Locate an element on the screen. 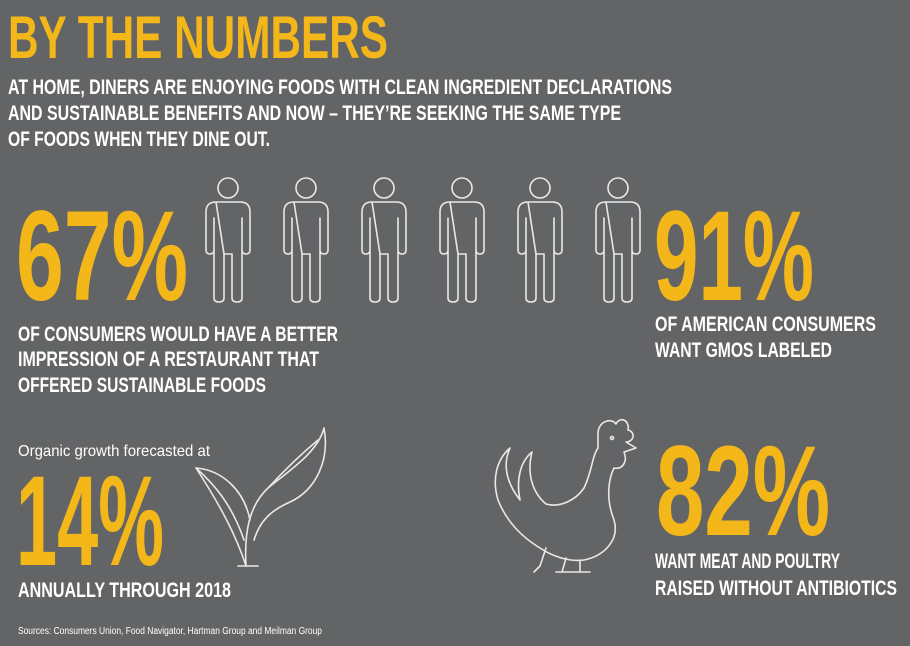 The height and width of the screenshot is (646, 910). stat-caption: ANNUALLY THROUGH 2018 is located at coordinates (124, 590).